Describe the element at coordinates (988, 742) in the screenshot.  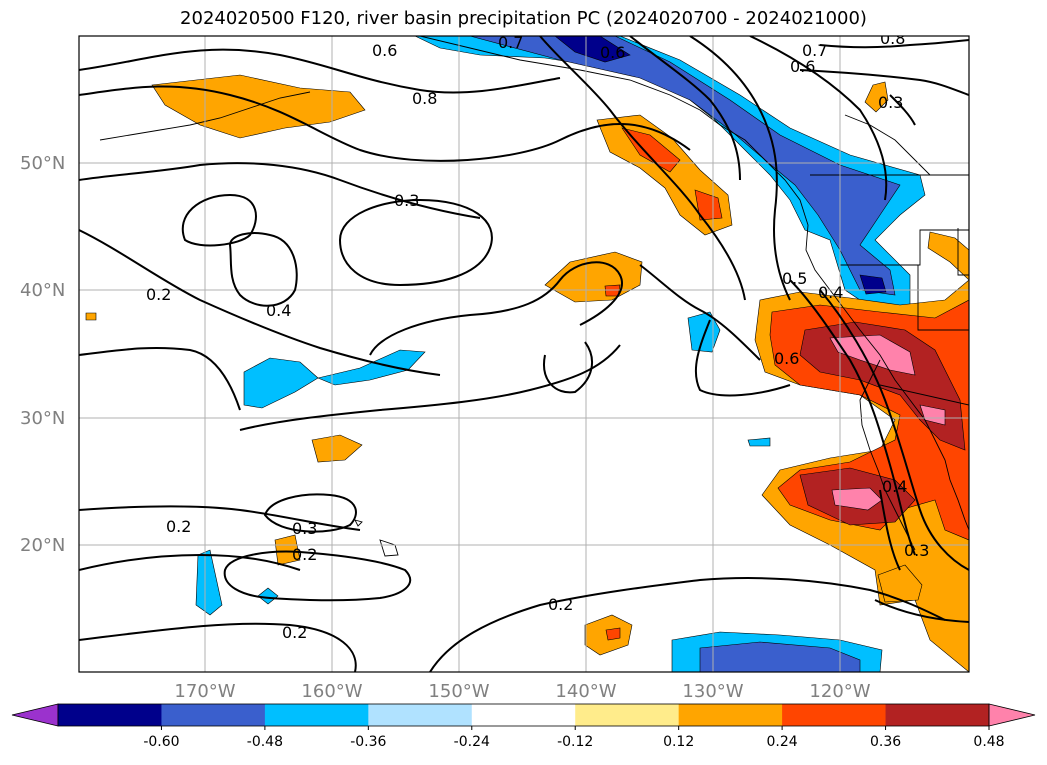
I see `colorbar-tick-label: 0.48` at that location.